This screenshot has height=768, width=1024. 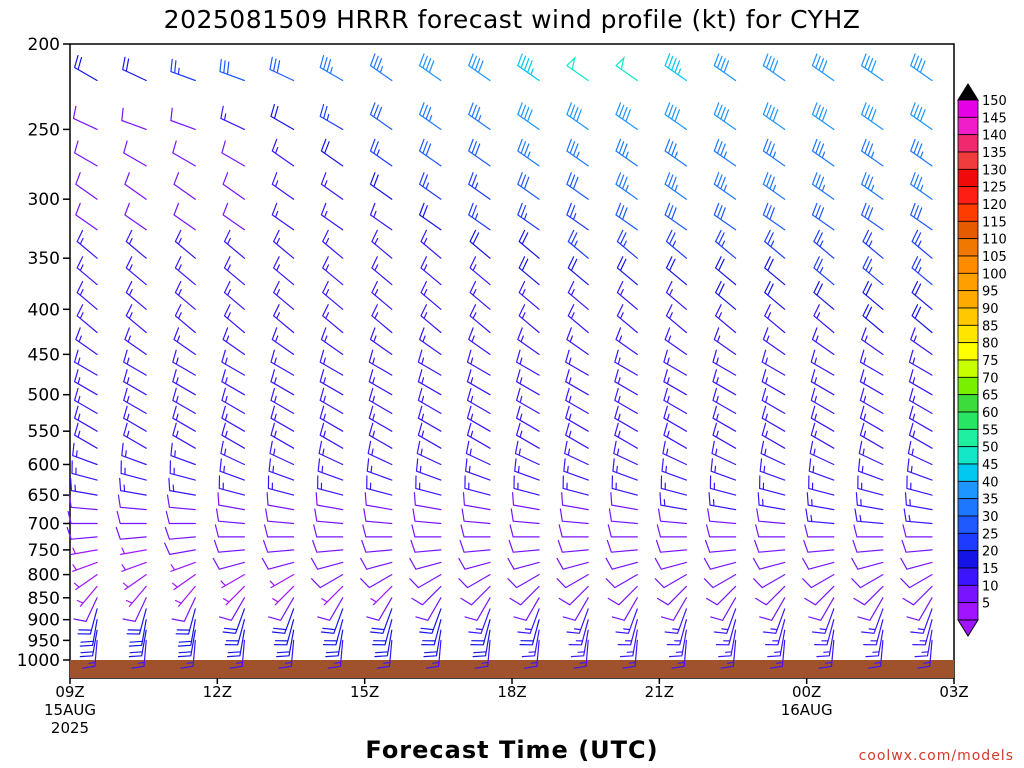 What do you see at coordinates (990, 569) in the screenshot?
I see `colorbar-label: 15` at bounding box center [990, 569].